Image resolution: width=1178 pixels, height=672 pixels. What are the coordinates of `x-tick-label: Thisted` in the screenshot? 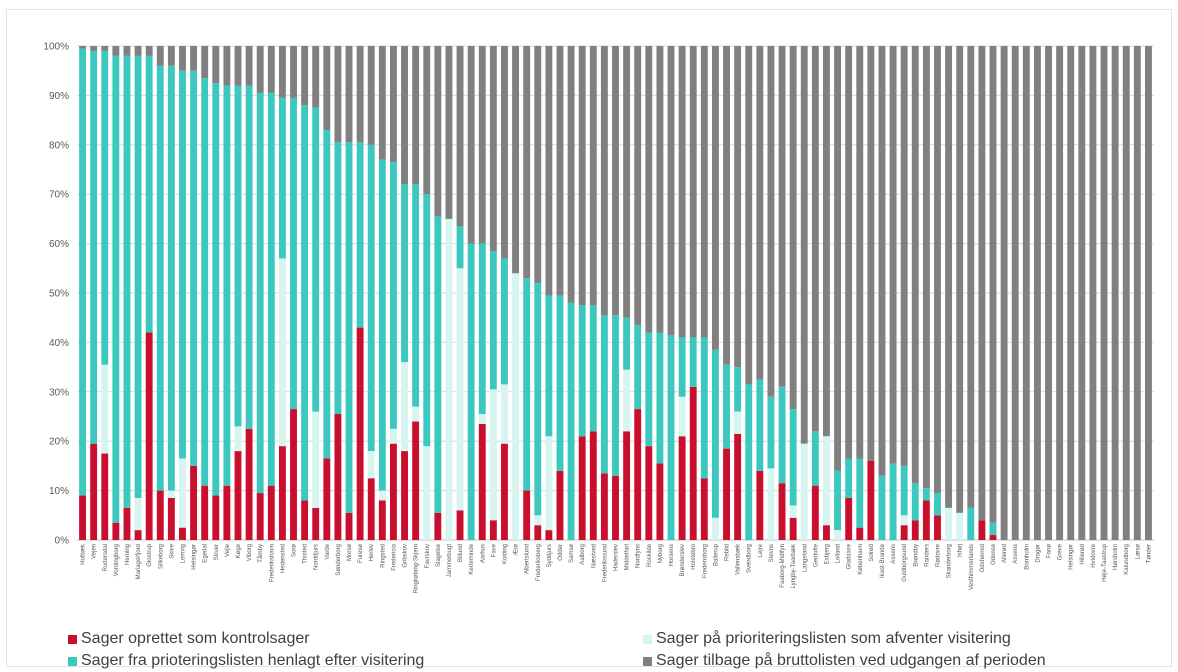 It's located at (306, 554).